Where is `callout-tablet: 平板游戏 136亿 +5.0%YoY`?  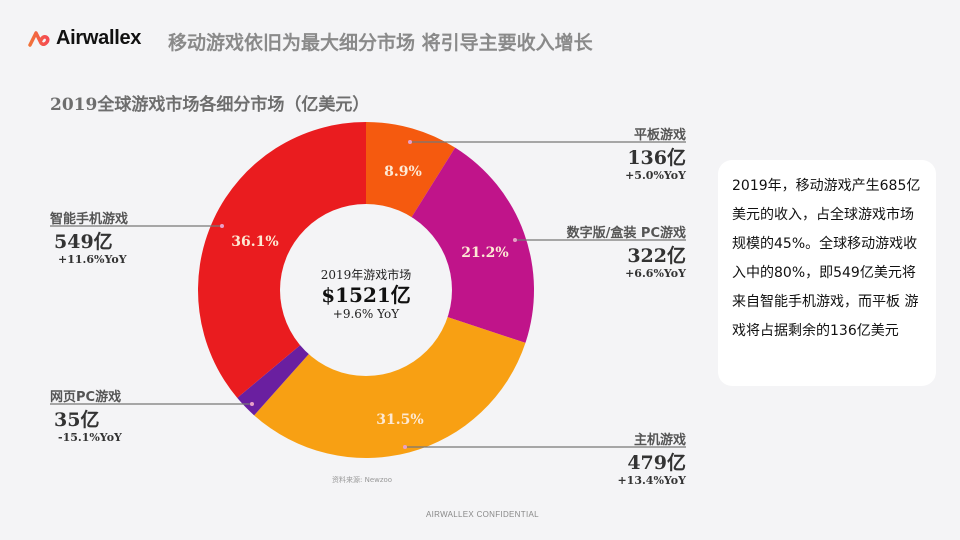 callout-tablet: 平板游戏 136亿 +5.0%YoY is located at coordinates (633, 153).